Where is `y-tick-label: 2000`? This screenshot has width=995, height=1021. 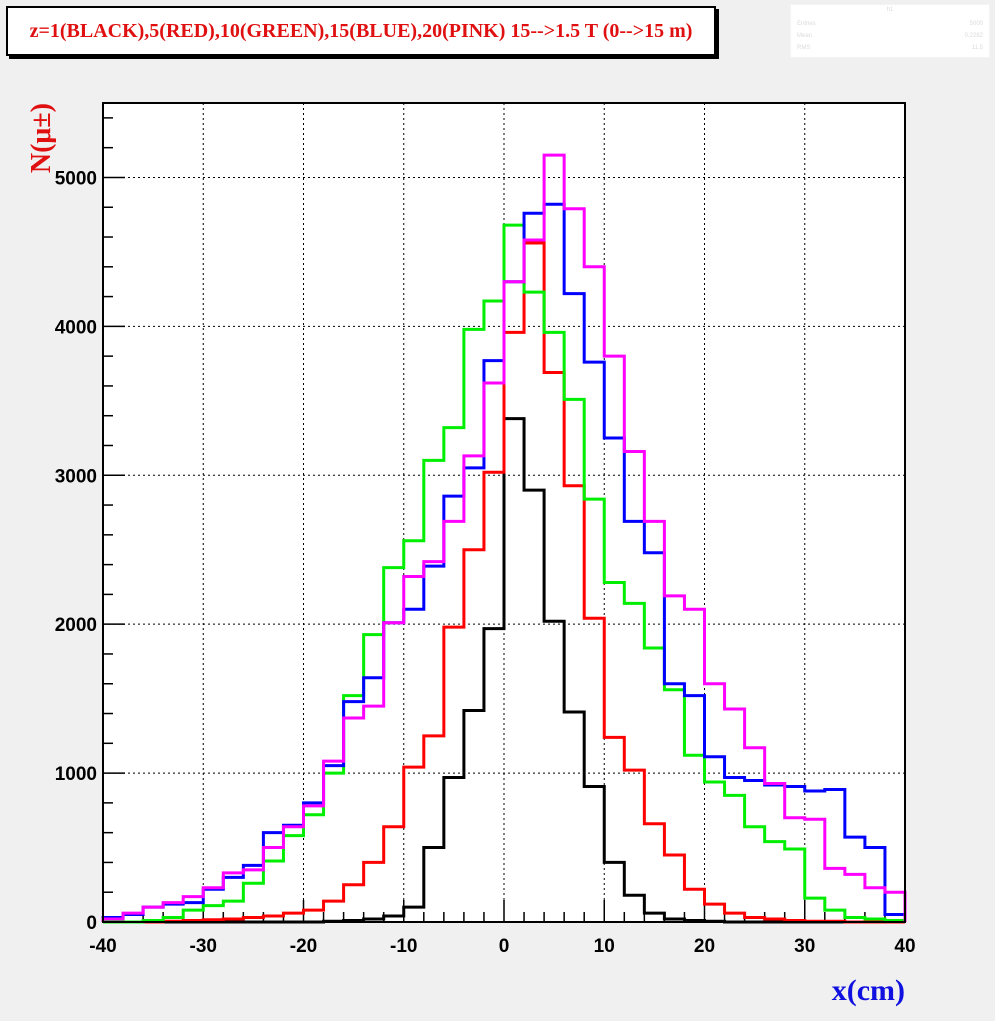 y-tick-label: 2000 is located at coordinates (76, 625).